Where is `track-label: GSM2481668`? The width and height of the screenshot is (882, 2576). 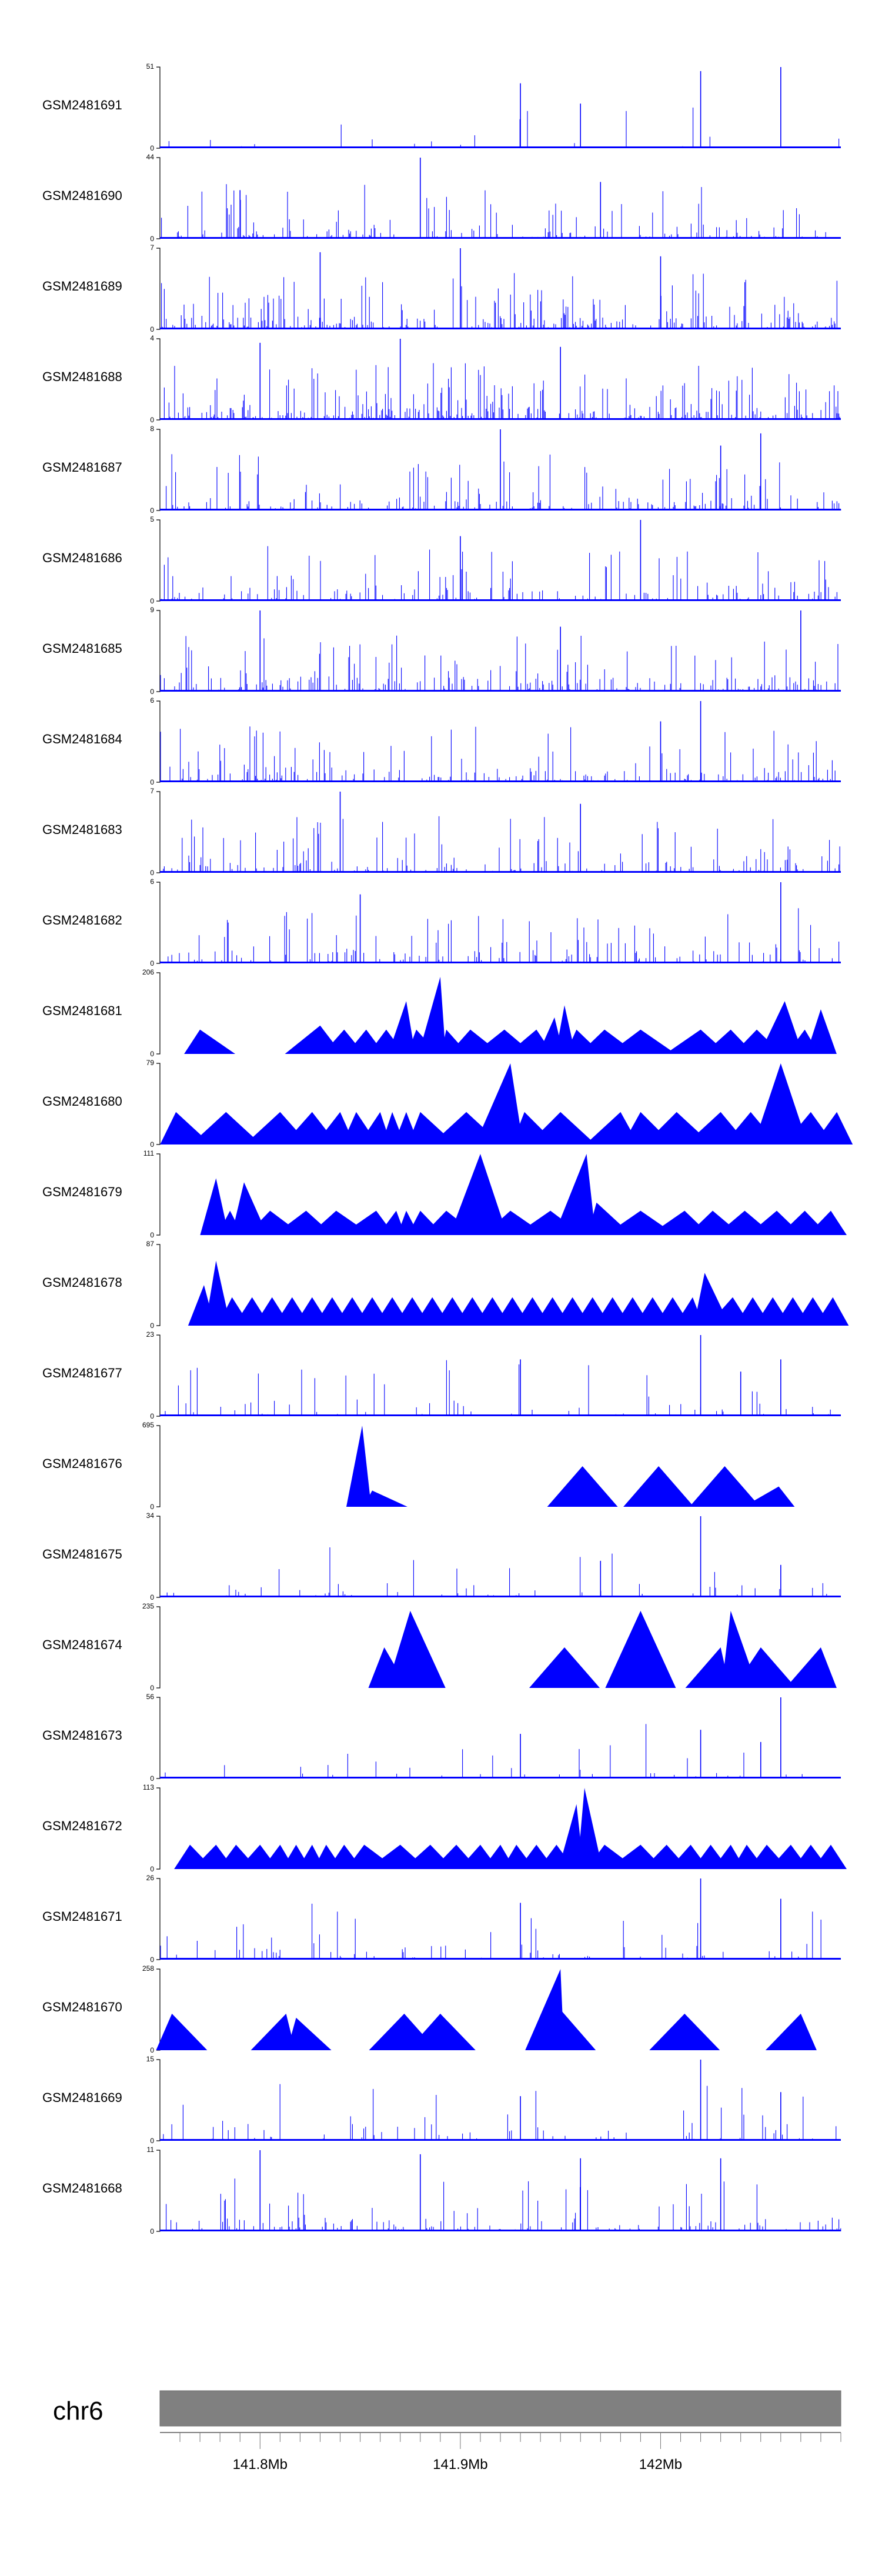
track-label: GSM2481668 is located at coordinates (82, 2188).